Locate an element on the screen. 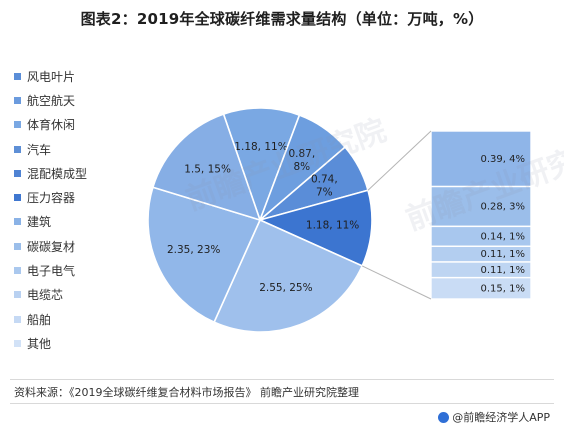  brand-credit: @前瞻经济学人APP is located at coordinates (494, 417).